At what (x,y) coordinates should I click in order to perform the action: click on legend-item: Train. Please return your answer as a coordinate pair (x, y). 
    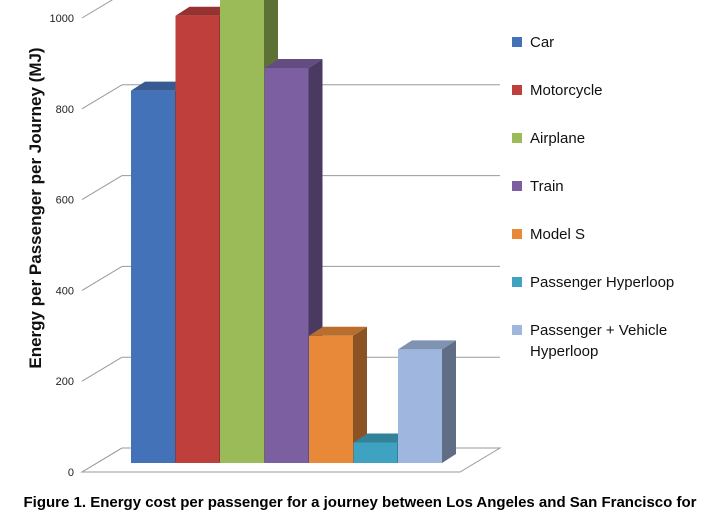
    Looking at the image, I should click on (538, 186).